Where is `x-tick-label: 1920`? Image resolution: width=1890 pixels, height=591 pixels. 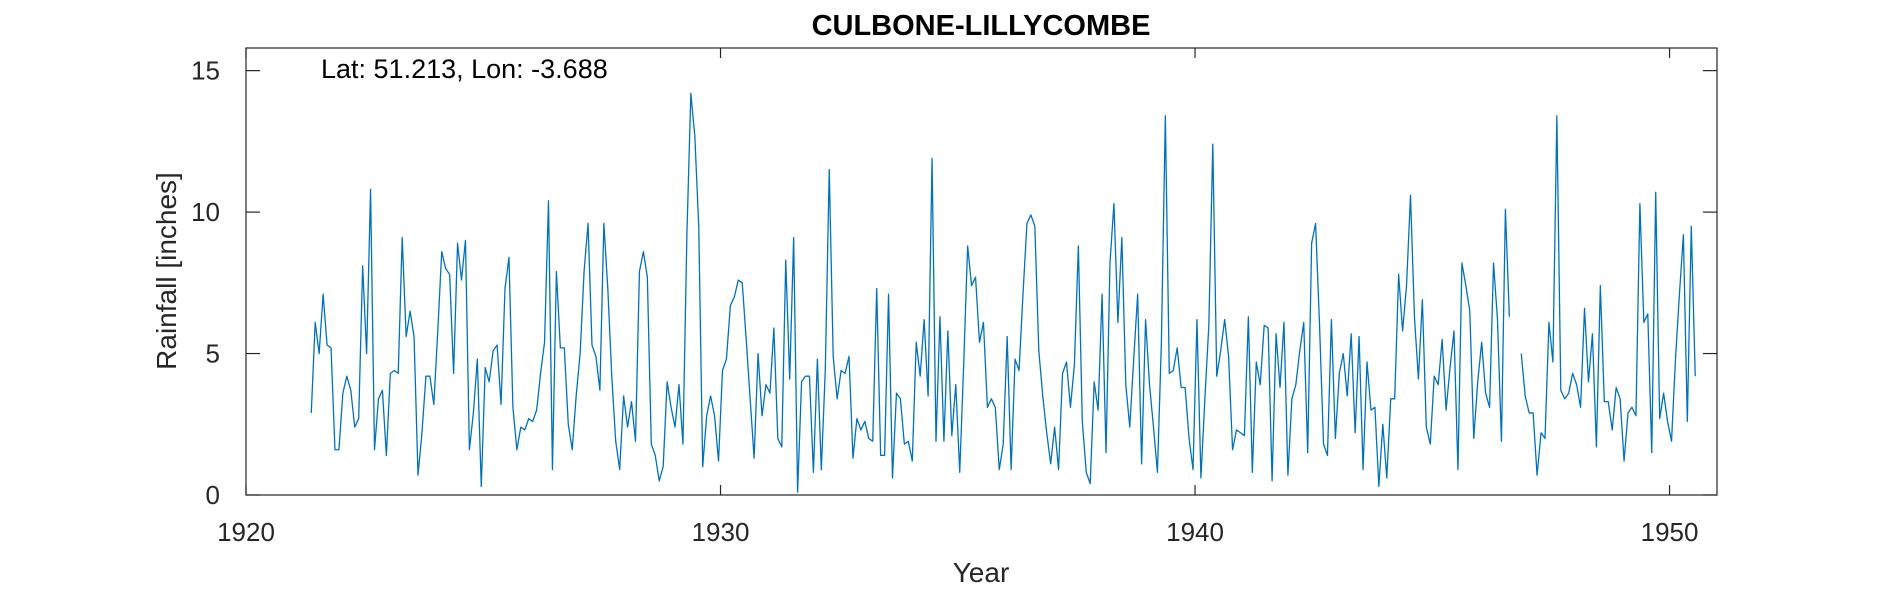 x-tick-label: 1920 is located at coordinates (246, 532).